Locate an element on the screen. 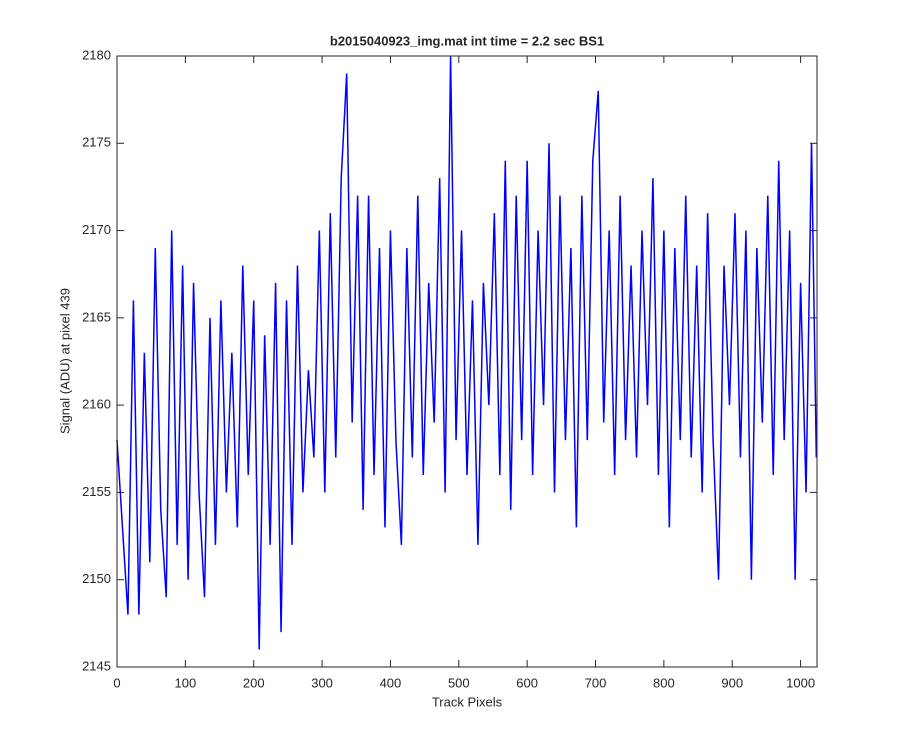  x-tick-label: 600 is located at coordinates (527, 682).